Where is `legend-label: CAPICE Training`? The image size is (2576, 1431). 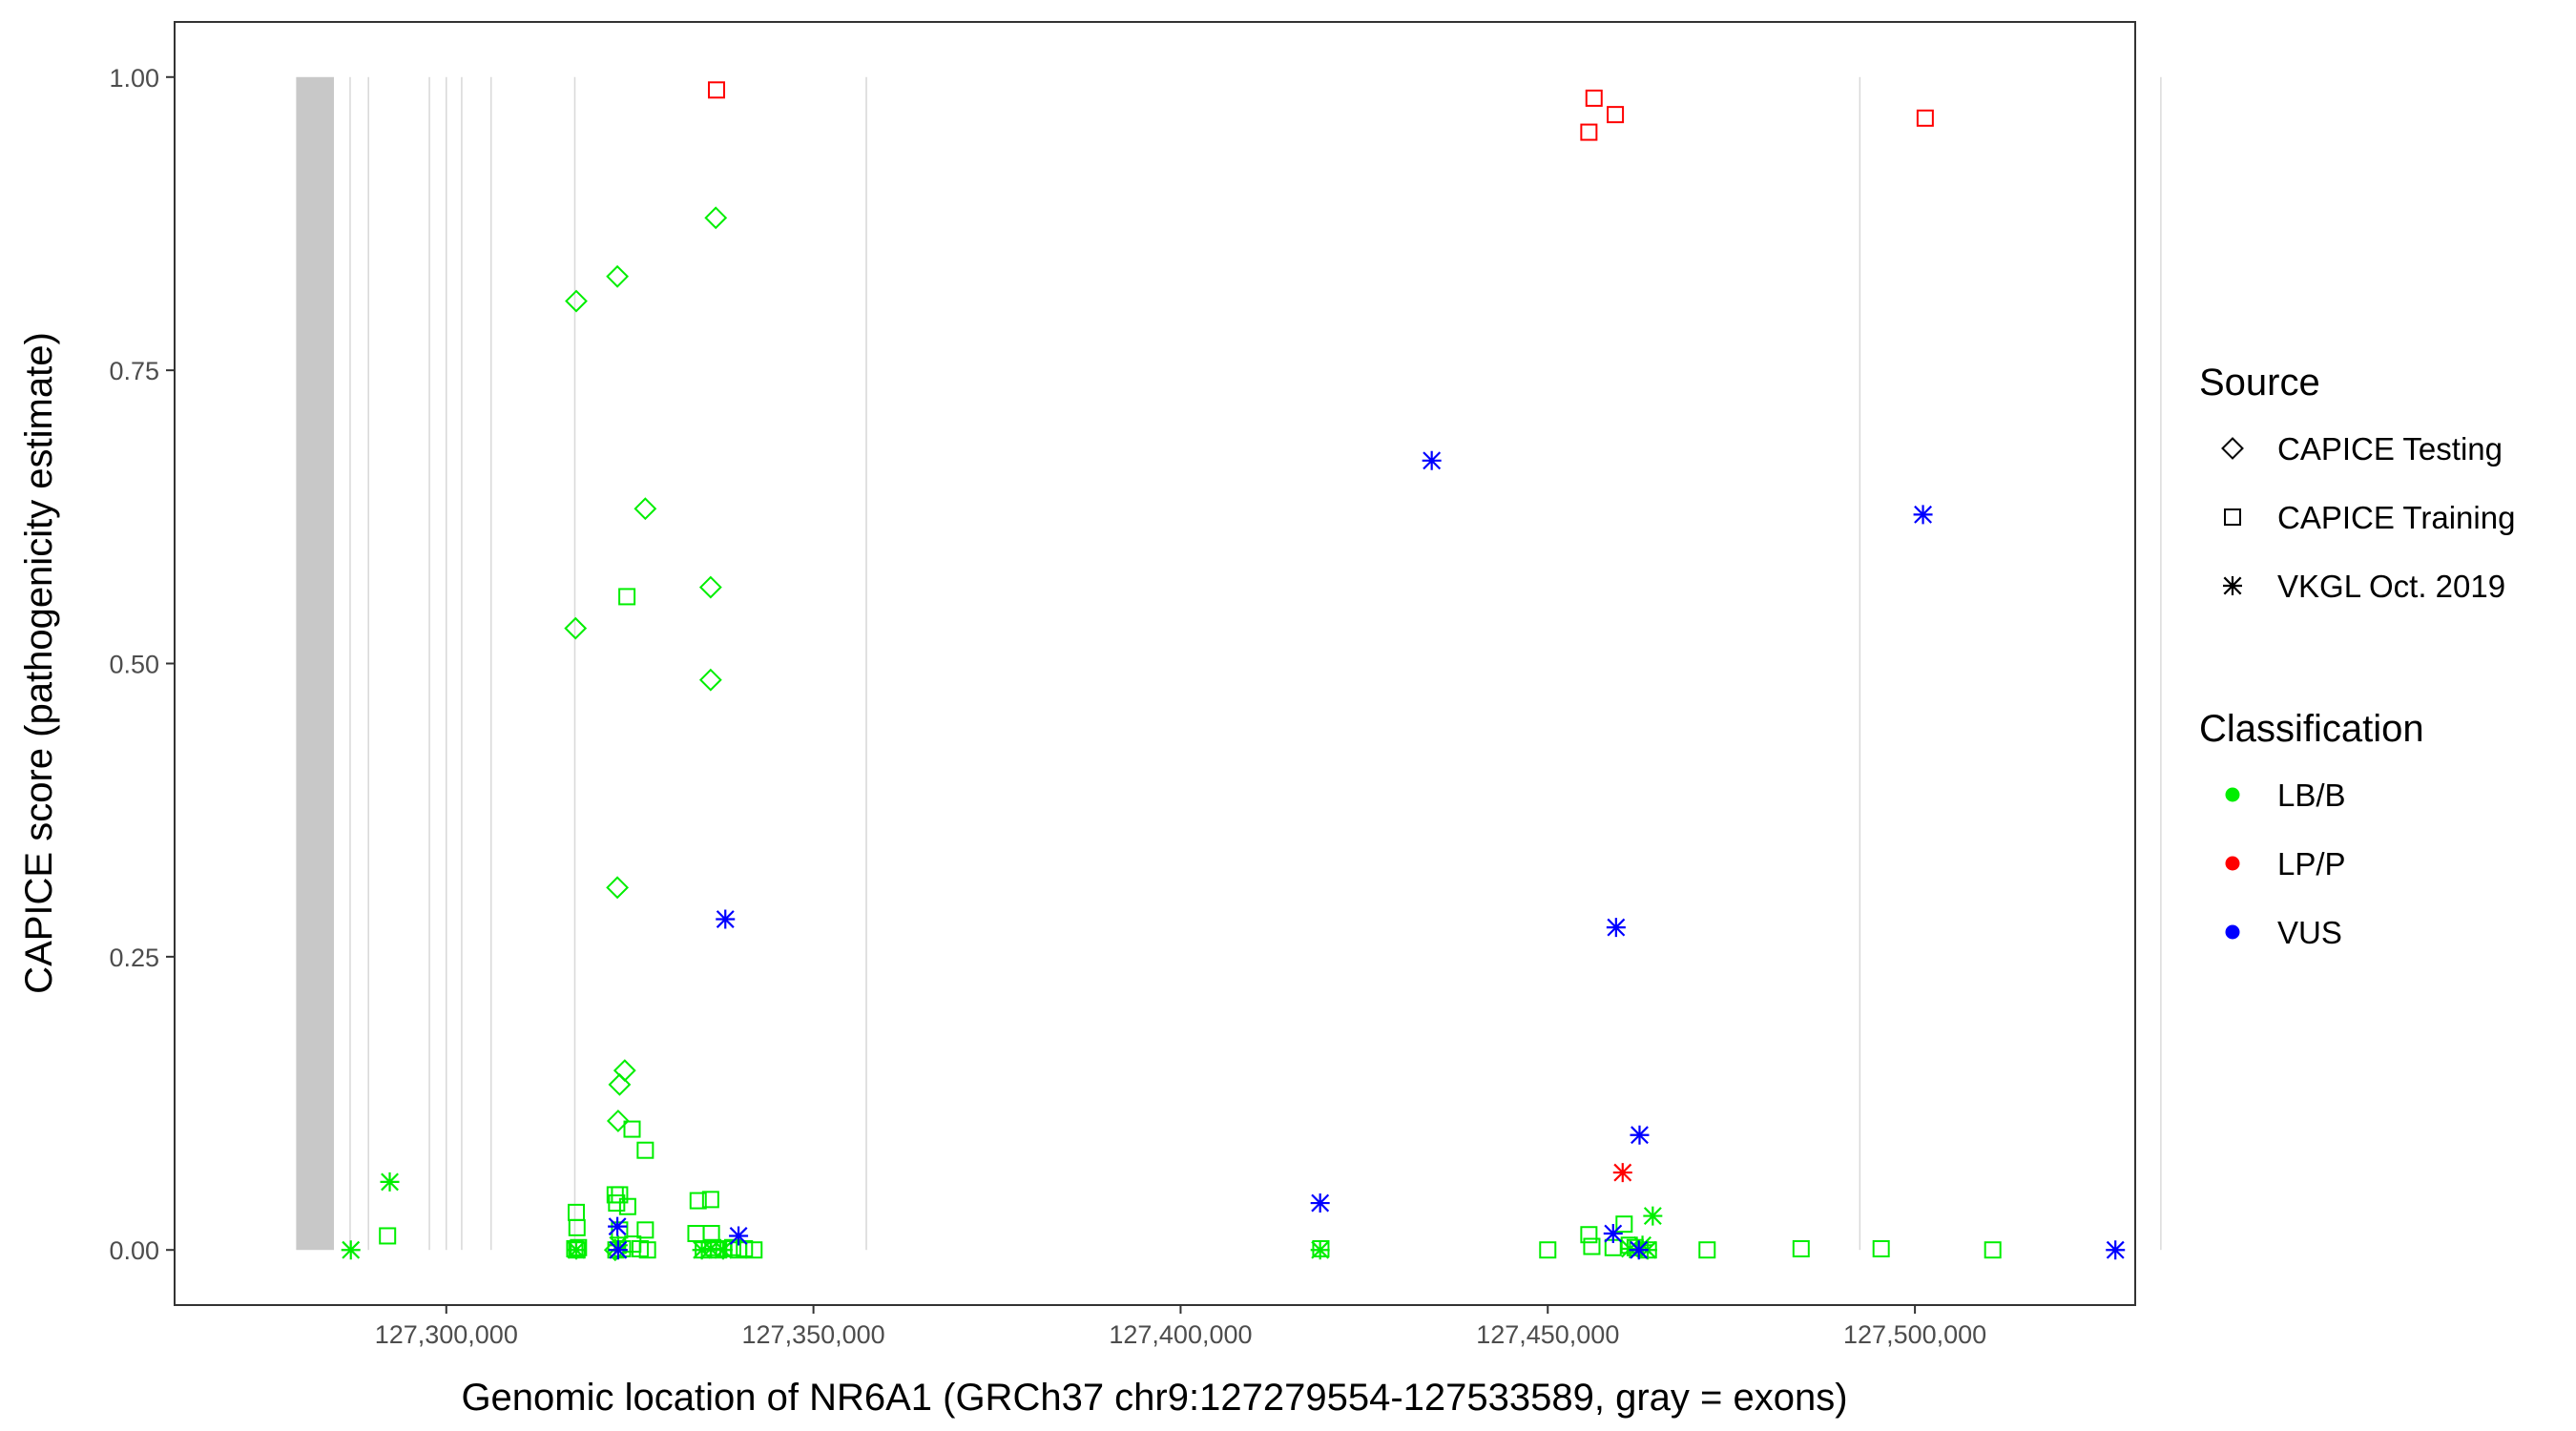 legend-label: CAPICE Training is located at coordinates (2396, 517).